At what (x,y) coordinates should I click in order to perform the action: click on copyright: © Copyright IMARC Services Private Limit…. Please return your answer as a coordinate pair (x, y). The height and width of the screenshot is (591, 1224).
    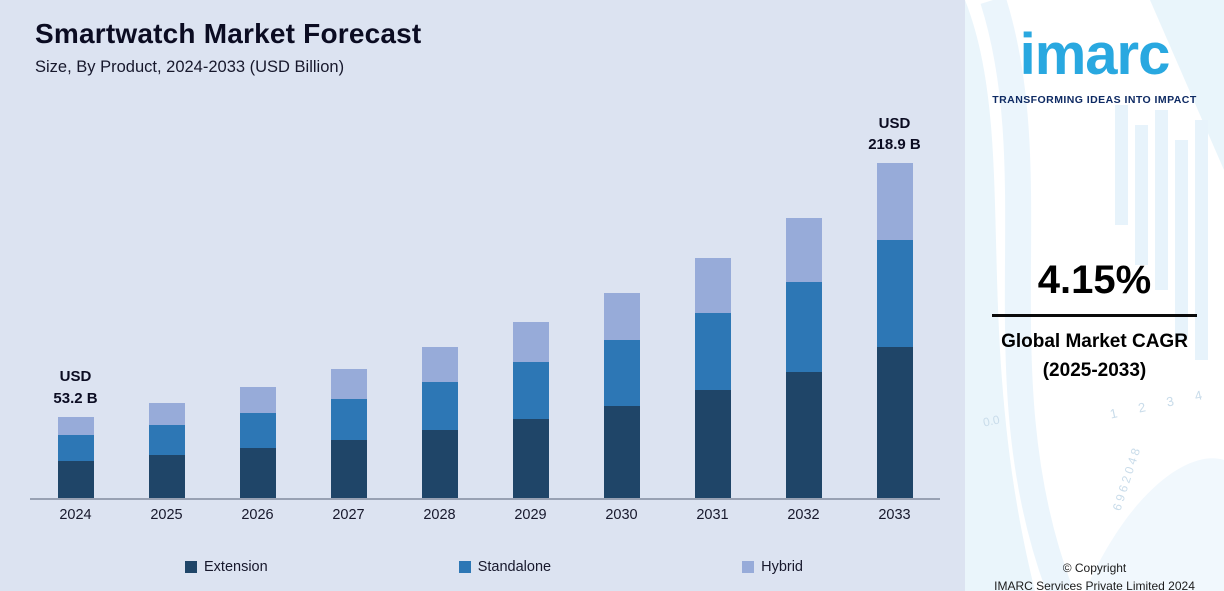
    Looking at the image, I should click on (1094, 575).